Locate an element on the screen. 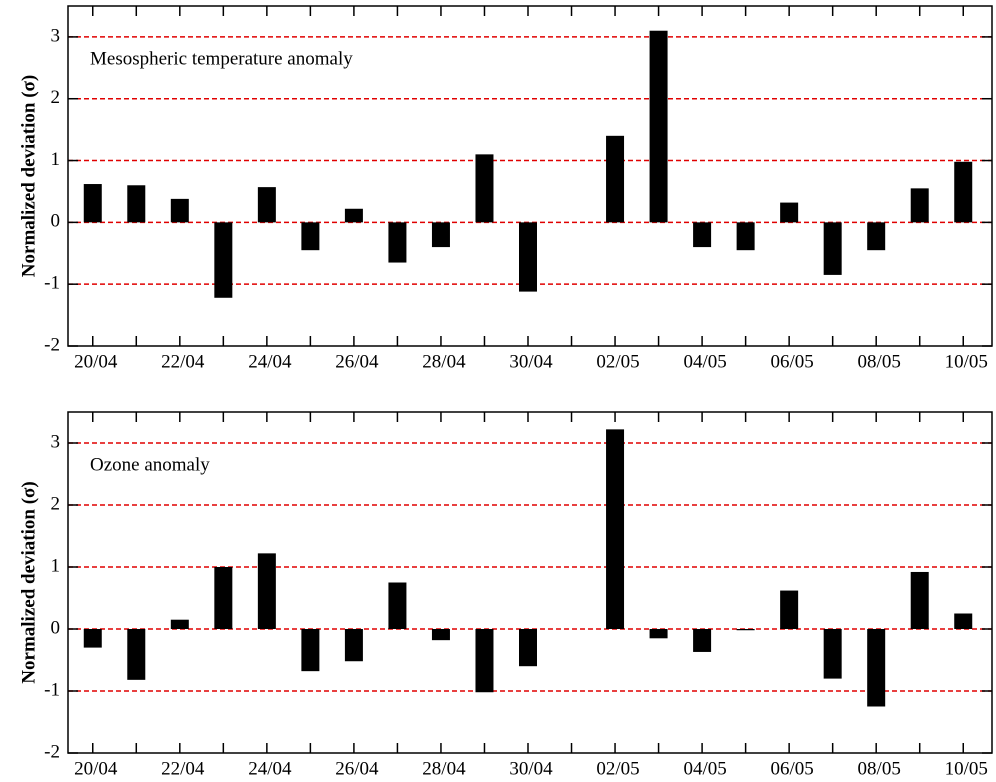 Image resolution: width=996 pixels, height=782 pixels. panel-annotation: Mesospheric temperature anomaly is located at coordinates (221, 58).